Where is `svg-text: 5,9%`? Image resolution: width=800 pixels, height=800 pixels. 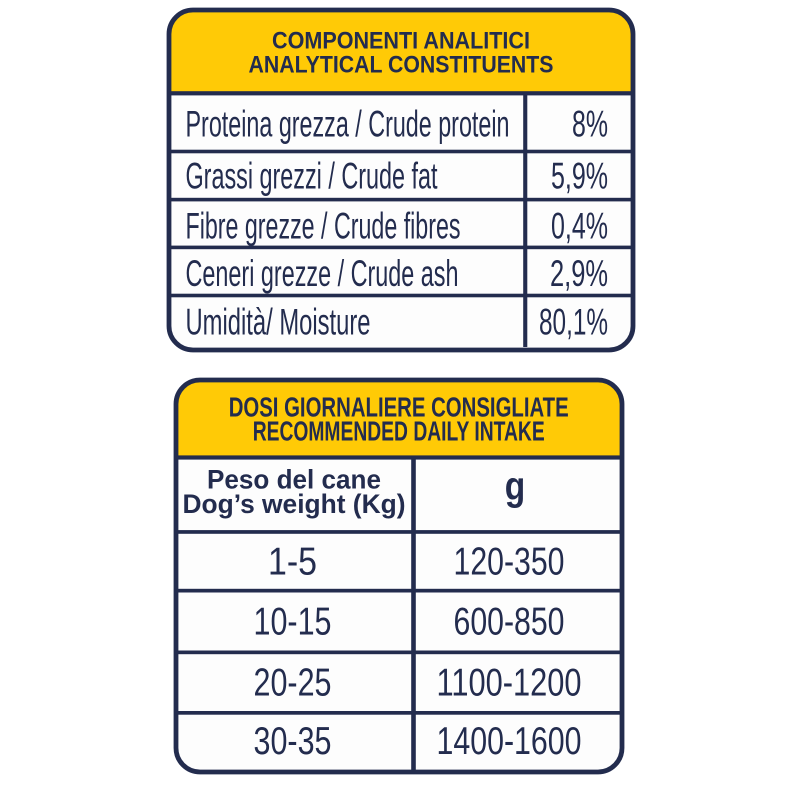
svg-text: 5,9% is located at coordinates (579, 176).